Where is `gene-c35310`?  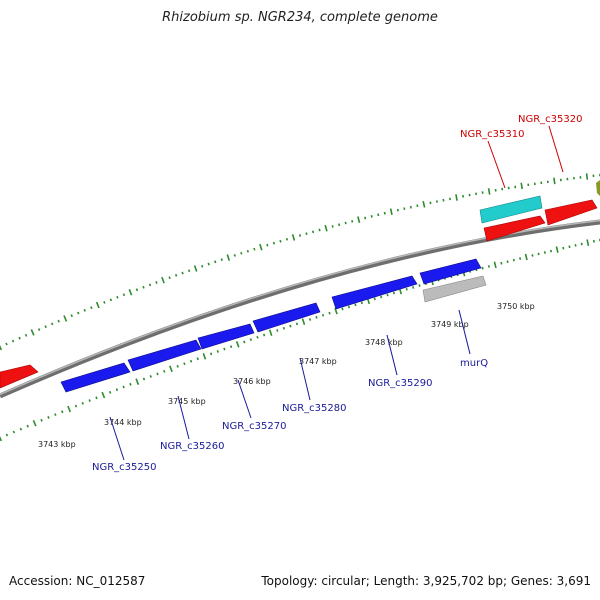 gene-c35310 is located at coordinates (514, 228).